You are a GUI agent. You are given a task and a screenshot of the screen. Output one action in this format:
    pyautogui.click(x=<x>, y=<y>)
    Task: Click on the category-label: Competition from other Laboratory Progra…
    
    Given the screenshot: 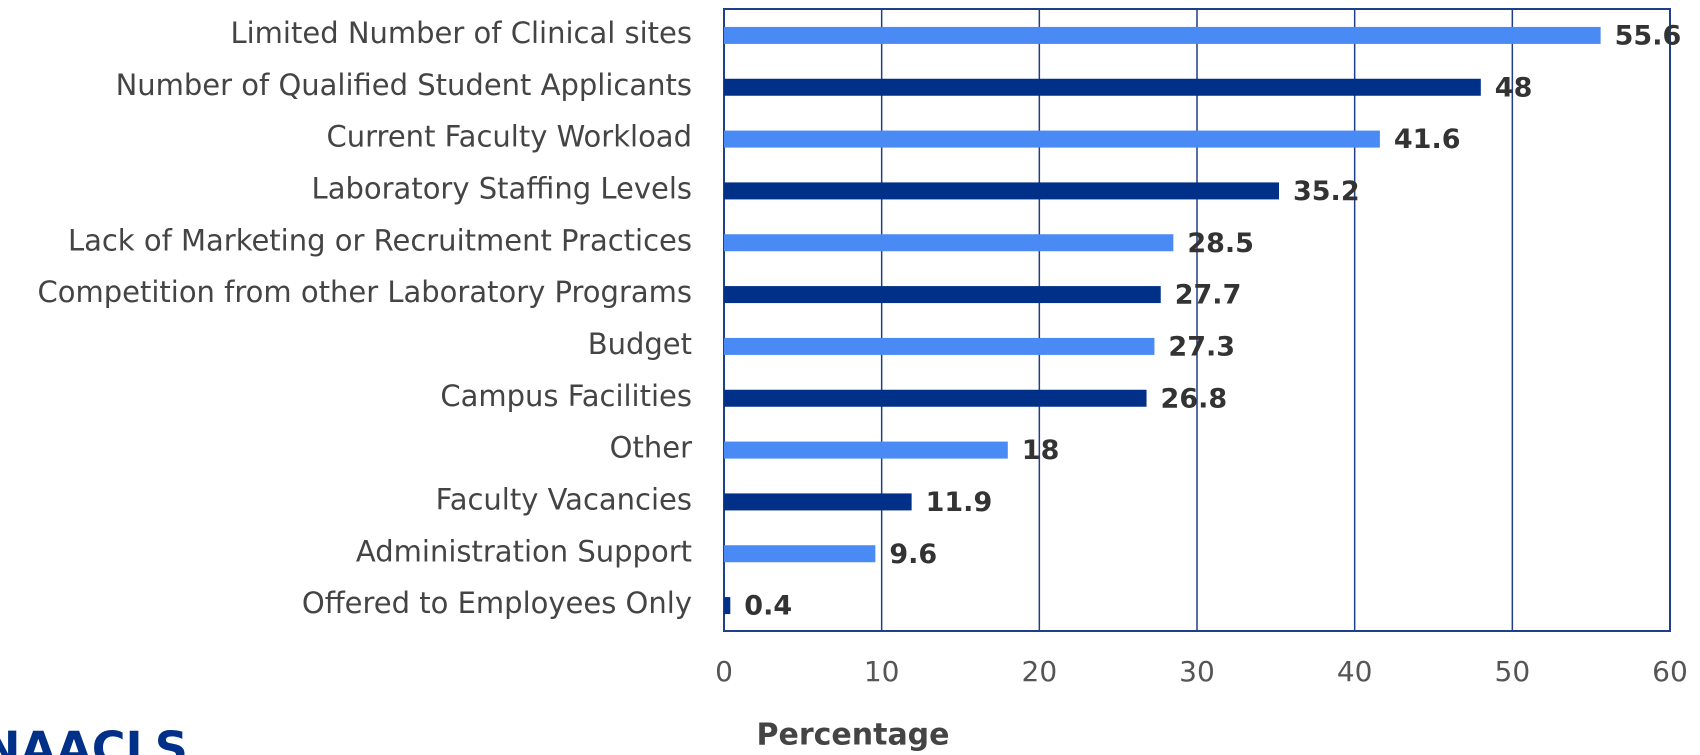 What is the action you would take?
    pyautogui.click(x=364, y=292)
    